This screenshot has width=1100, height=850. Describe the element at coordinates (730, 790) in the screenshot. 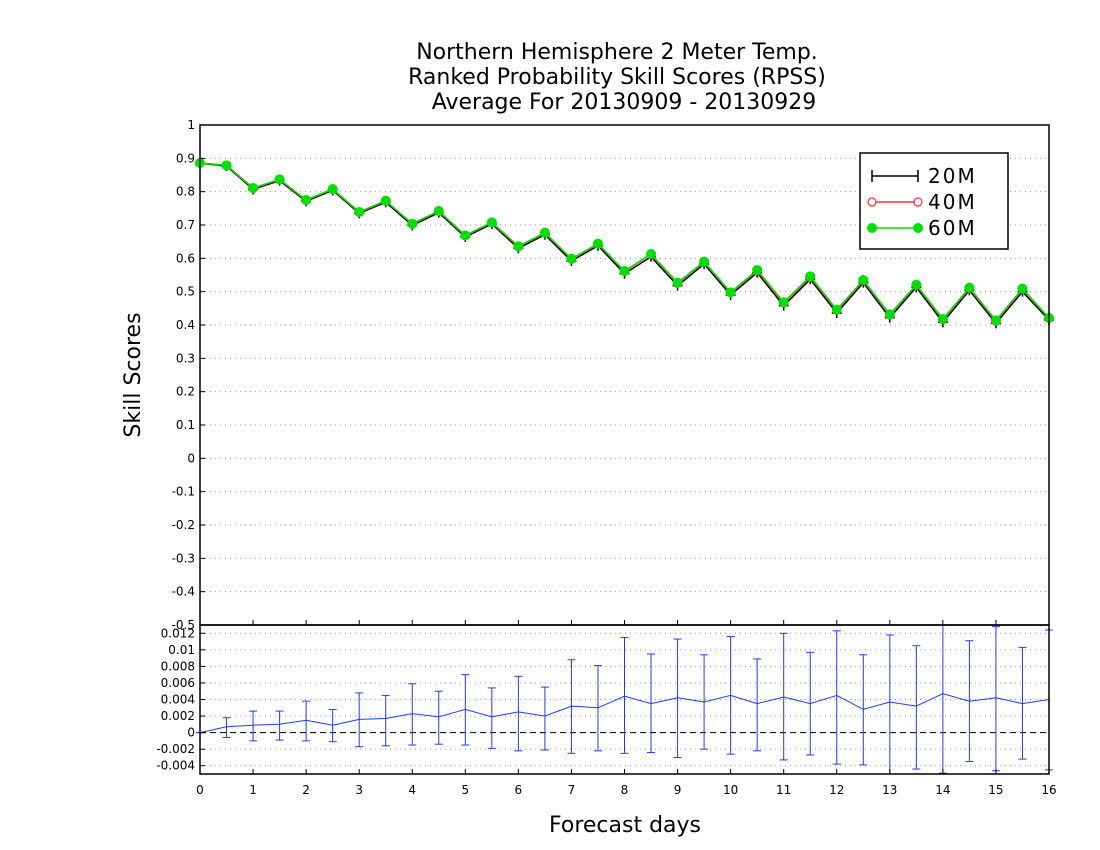

I see `x-tick-label: 10` at that location.